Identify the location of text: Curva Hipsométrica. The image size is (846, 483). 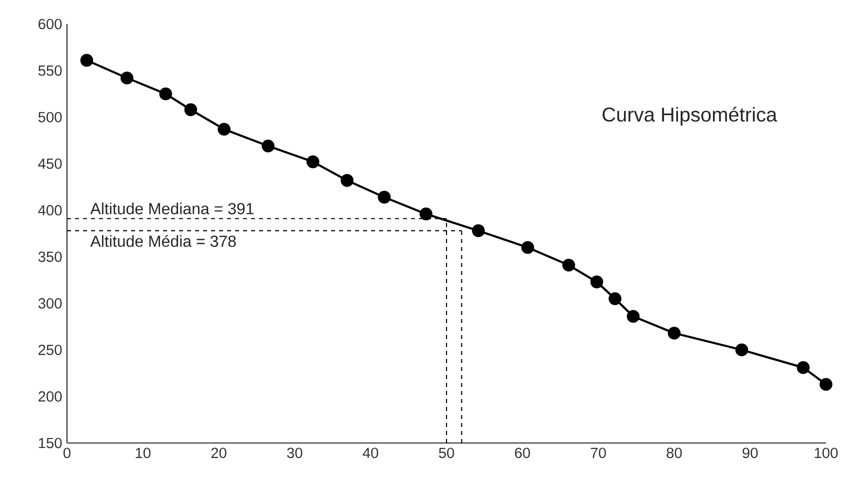
(690, 116).